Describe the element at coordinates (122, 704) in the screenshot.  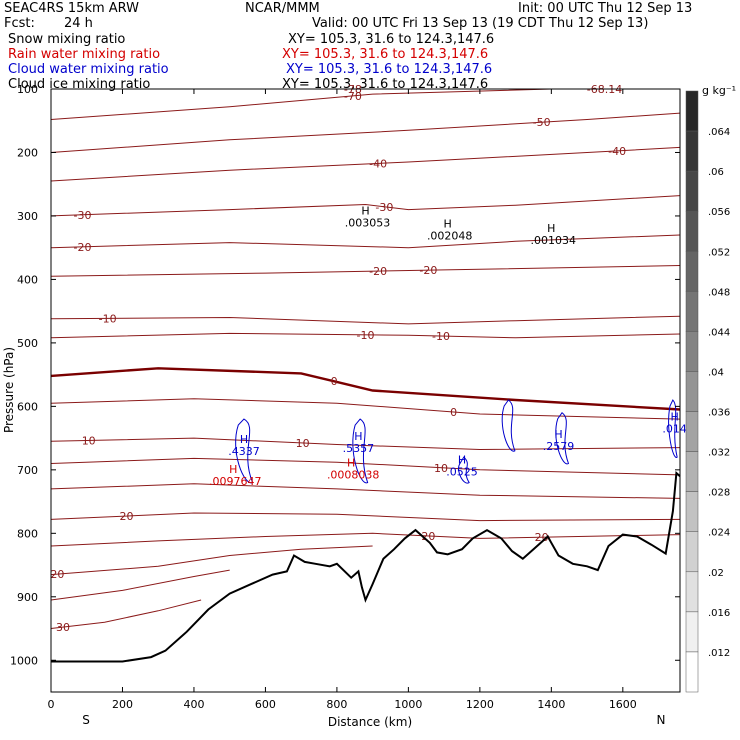
I see `x-tick-label: 200` at that location.